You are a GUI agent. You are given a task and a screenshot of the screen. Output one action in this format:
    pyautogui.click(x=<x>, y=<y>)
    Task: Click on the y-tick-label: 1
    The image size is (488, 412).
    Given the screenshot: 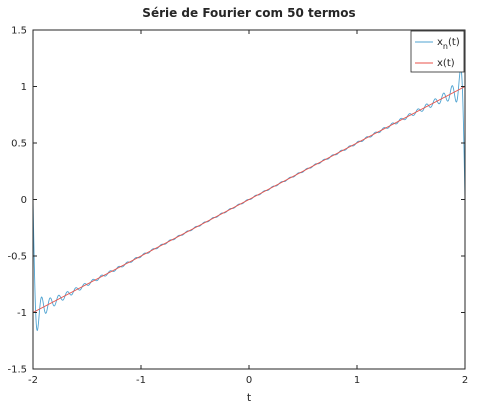 What is the action you would take?
    pyautogui.click(x=24, y=87)
    